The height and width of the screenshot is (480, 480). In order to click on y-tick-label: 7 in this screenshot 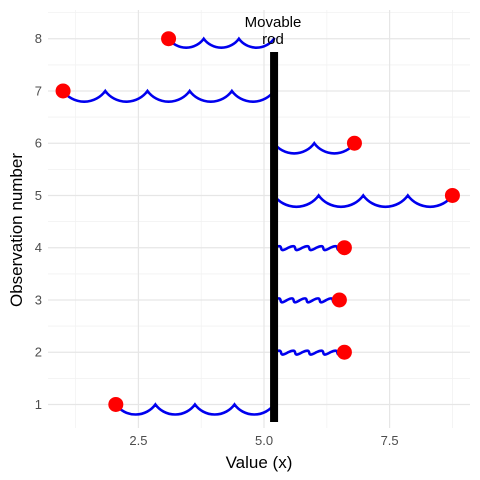, I will do `click(38, 90)`.